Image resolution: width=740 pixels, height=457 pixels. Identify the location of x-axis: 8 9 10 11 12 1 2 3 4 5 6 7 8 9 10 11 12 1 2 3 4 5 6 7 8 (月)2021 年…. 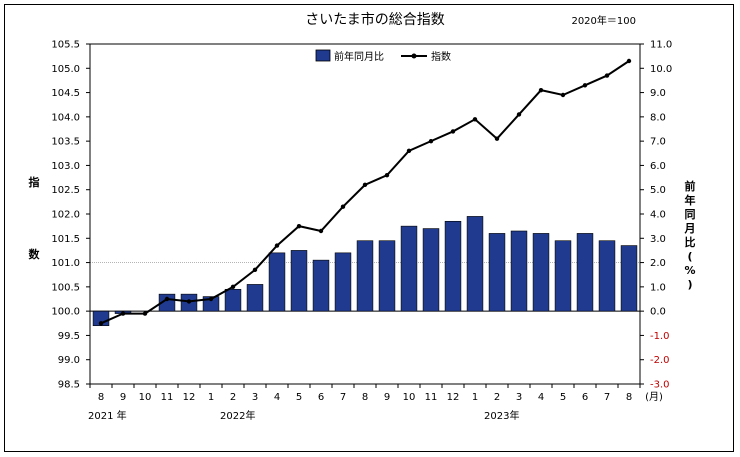
(375, 403).